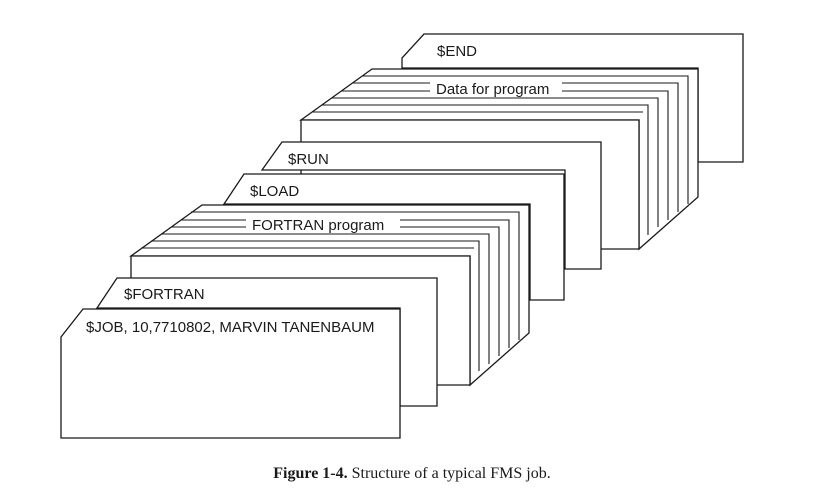 The image size is (824, 501). What do you see at coordinates (318, 225) in the screenshot?
I see `fortran-program-deck-label: FORTRAN program` at bounding box center [318, 225].